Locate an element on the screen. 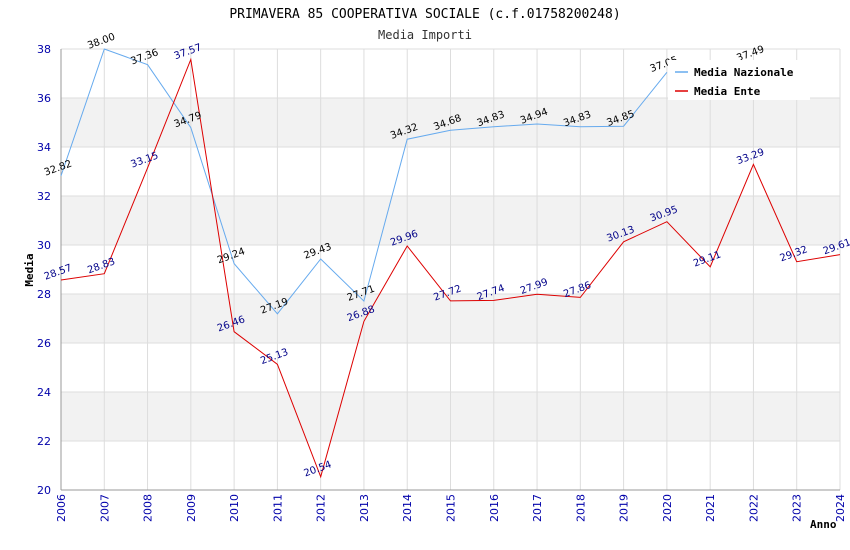 This screenshot has width=850, height=550. x-tick-label: 2017 is located at coordinates (537, 508).